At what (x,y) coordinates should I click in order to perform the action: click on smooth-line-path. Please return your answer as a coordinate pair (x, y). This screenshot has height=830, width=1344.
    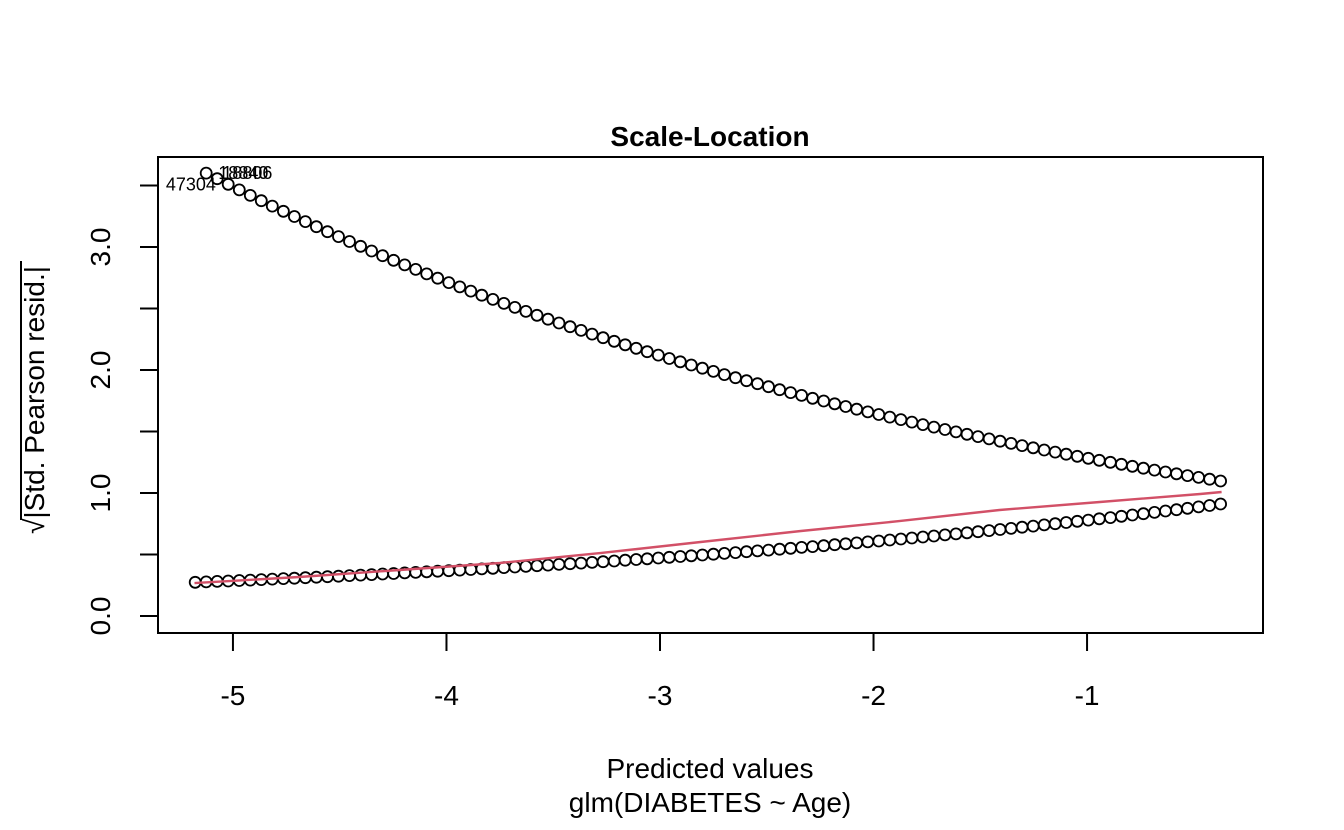
    Looking at the image, I should click on (708, 537).